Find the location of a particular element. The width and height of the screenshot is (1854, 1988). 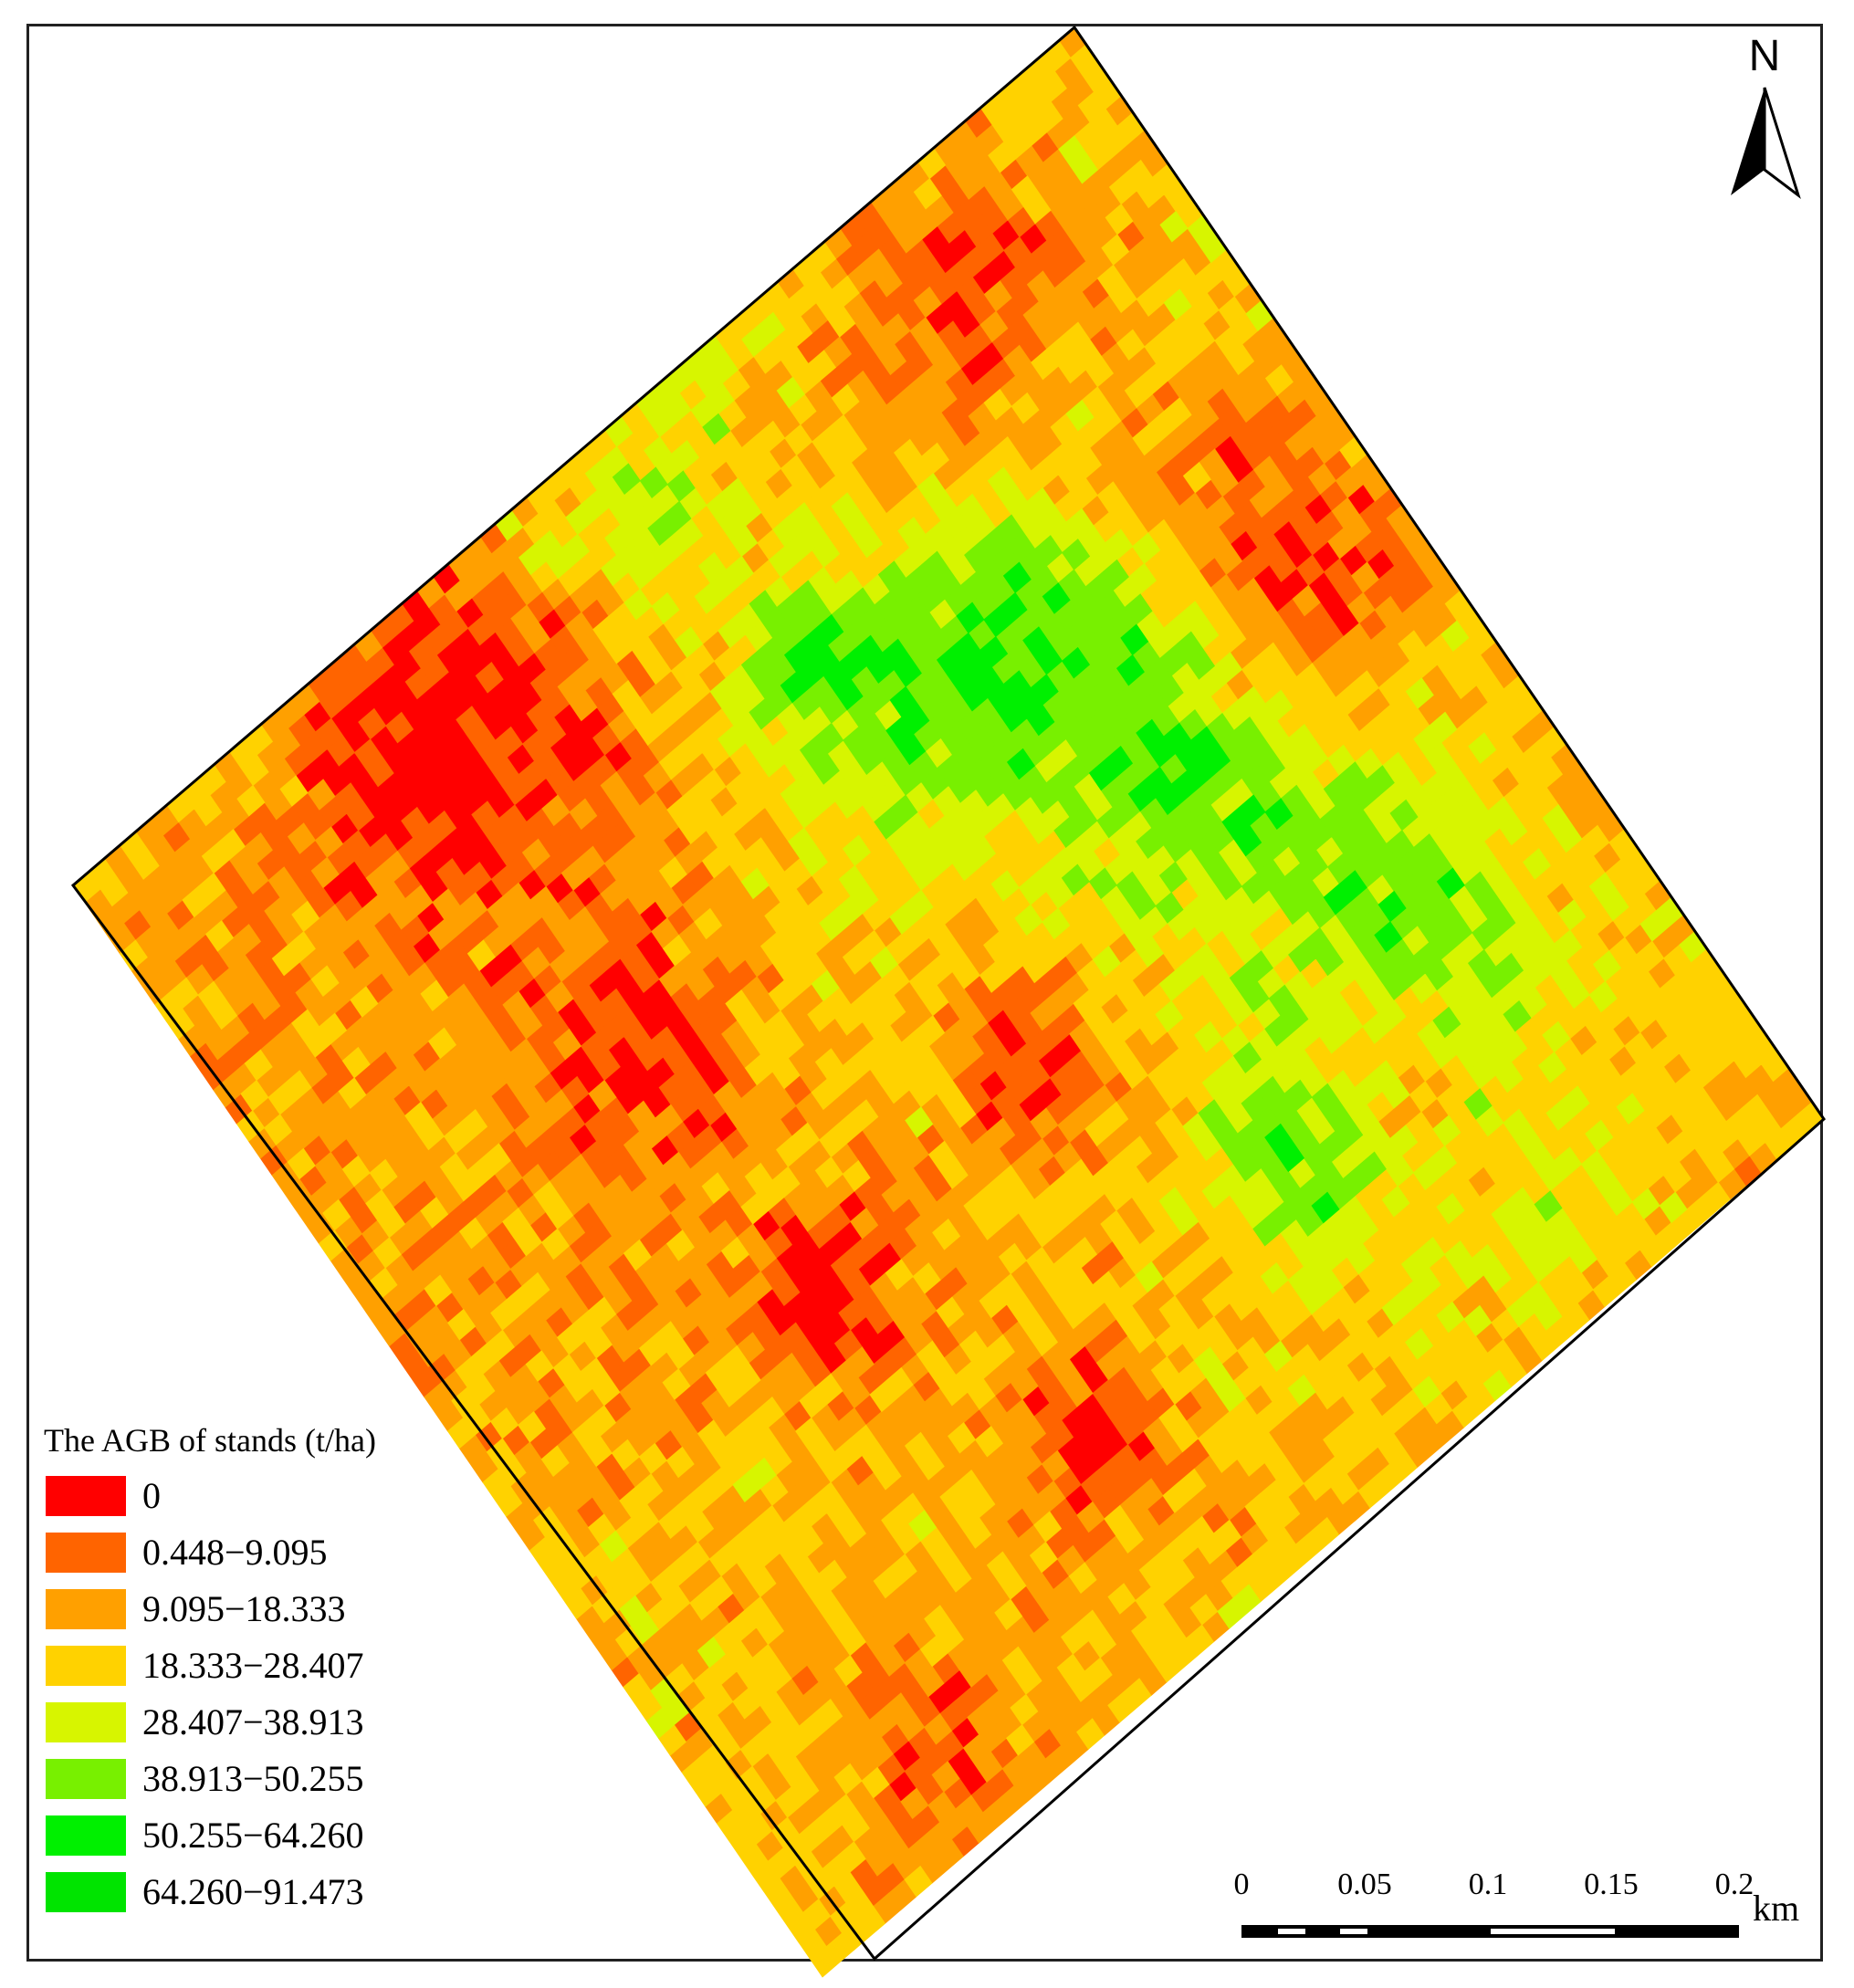

north-arrow-icon is located at coordinates (1766, 143).